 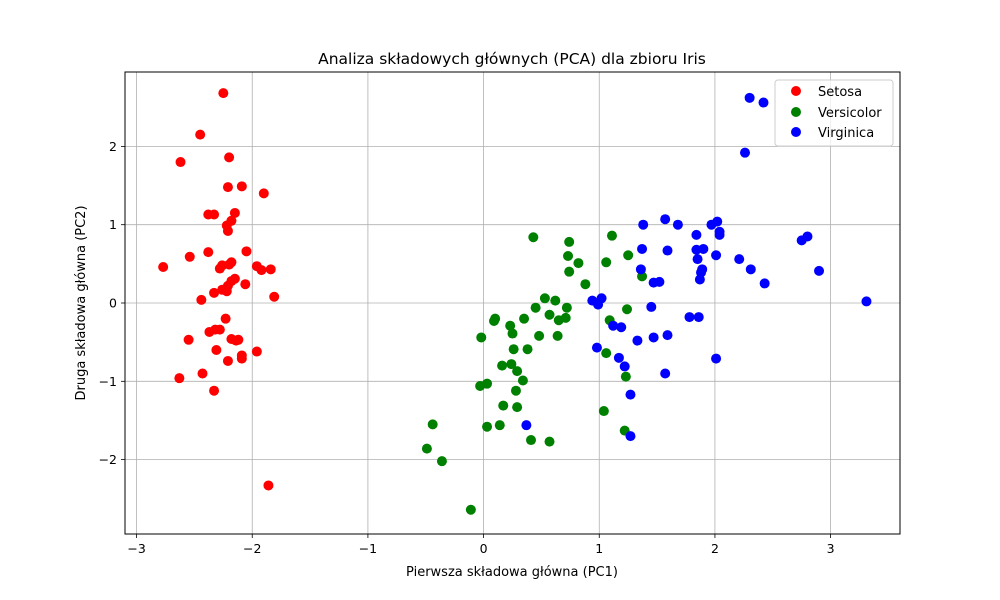 What do you see at coordinates (831, 548) in the screenshot?
I see `x-tick-label: 3` at bounding box center [831, 548].